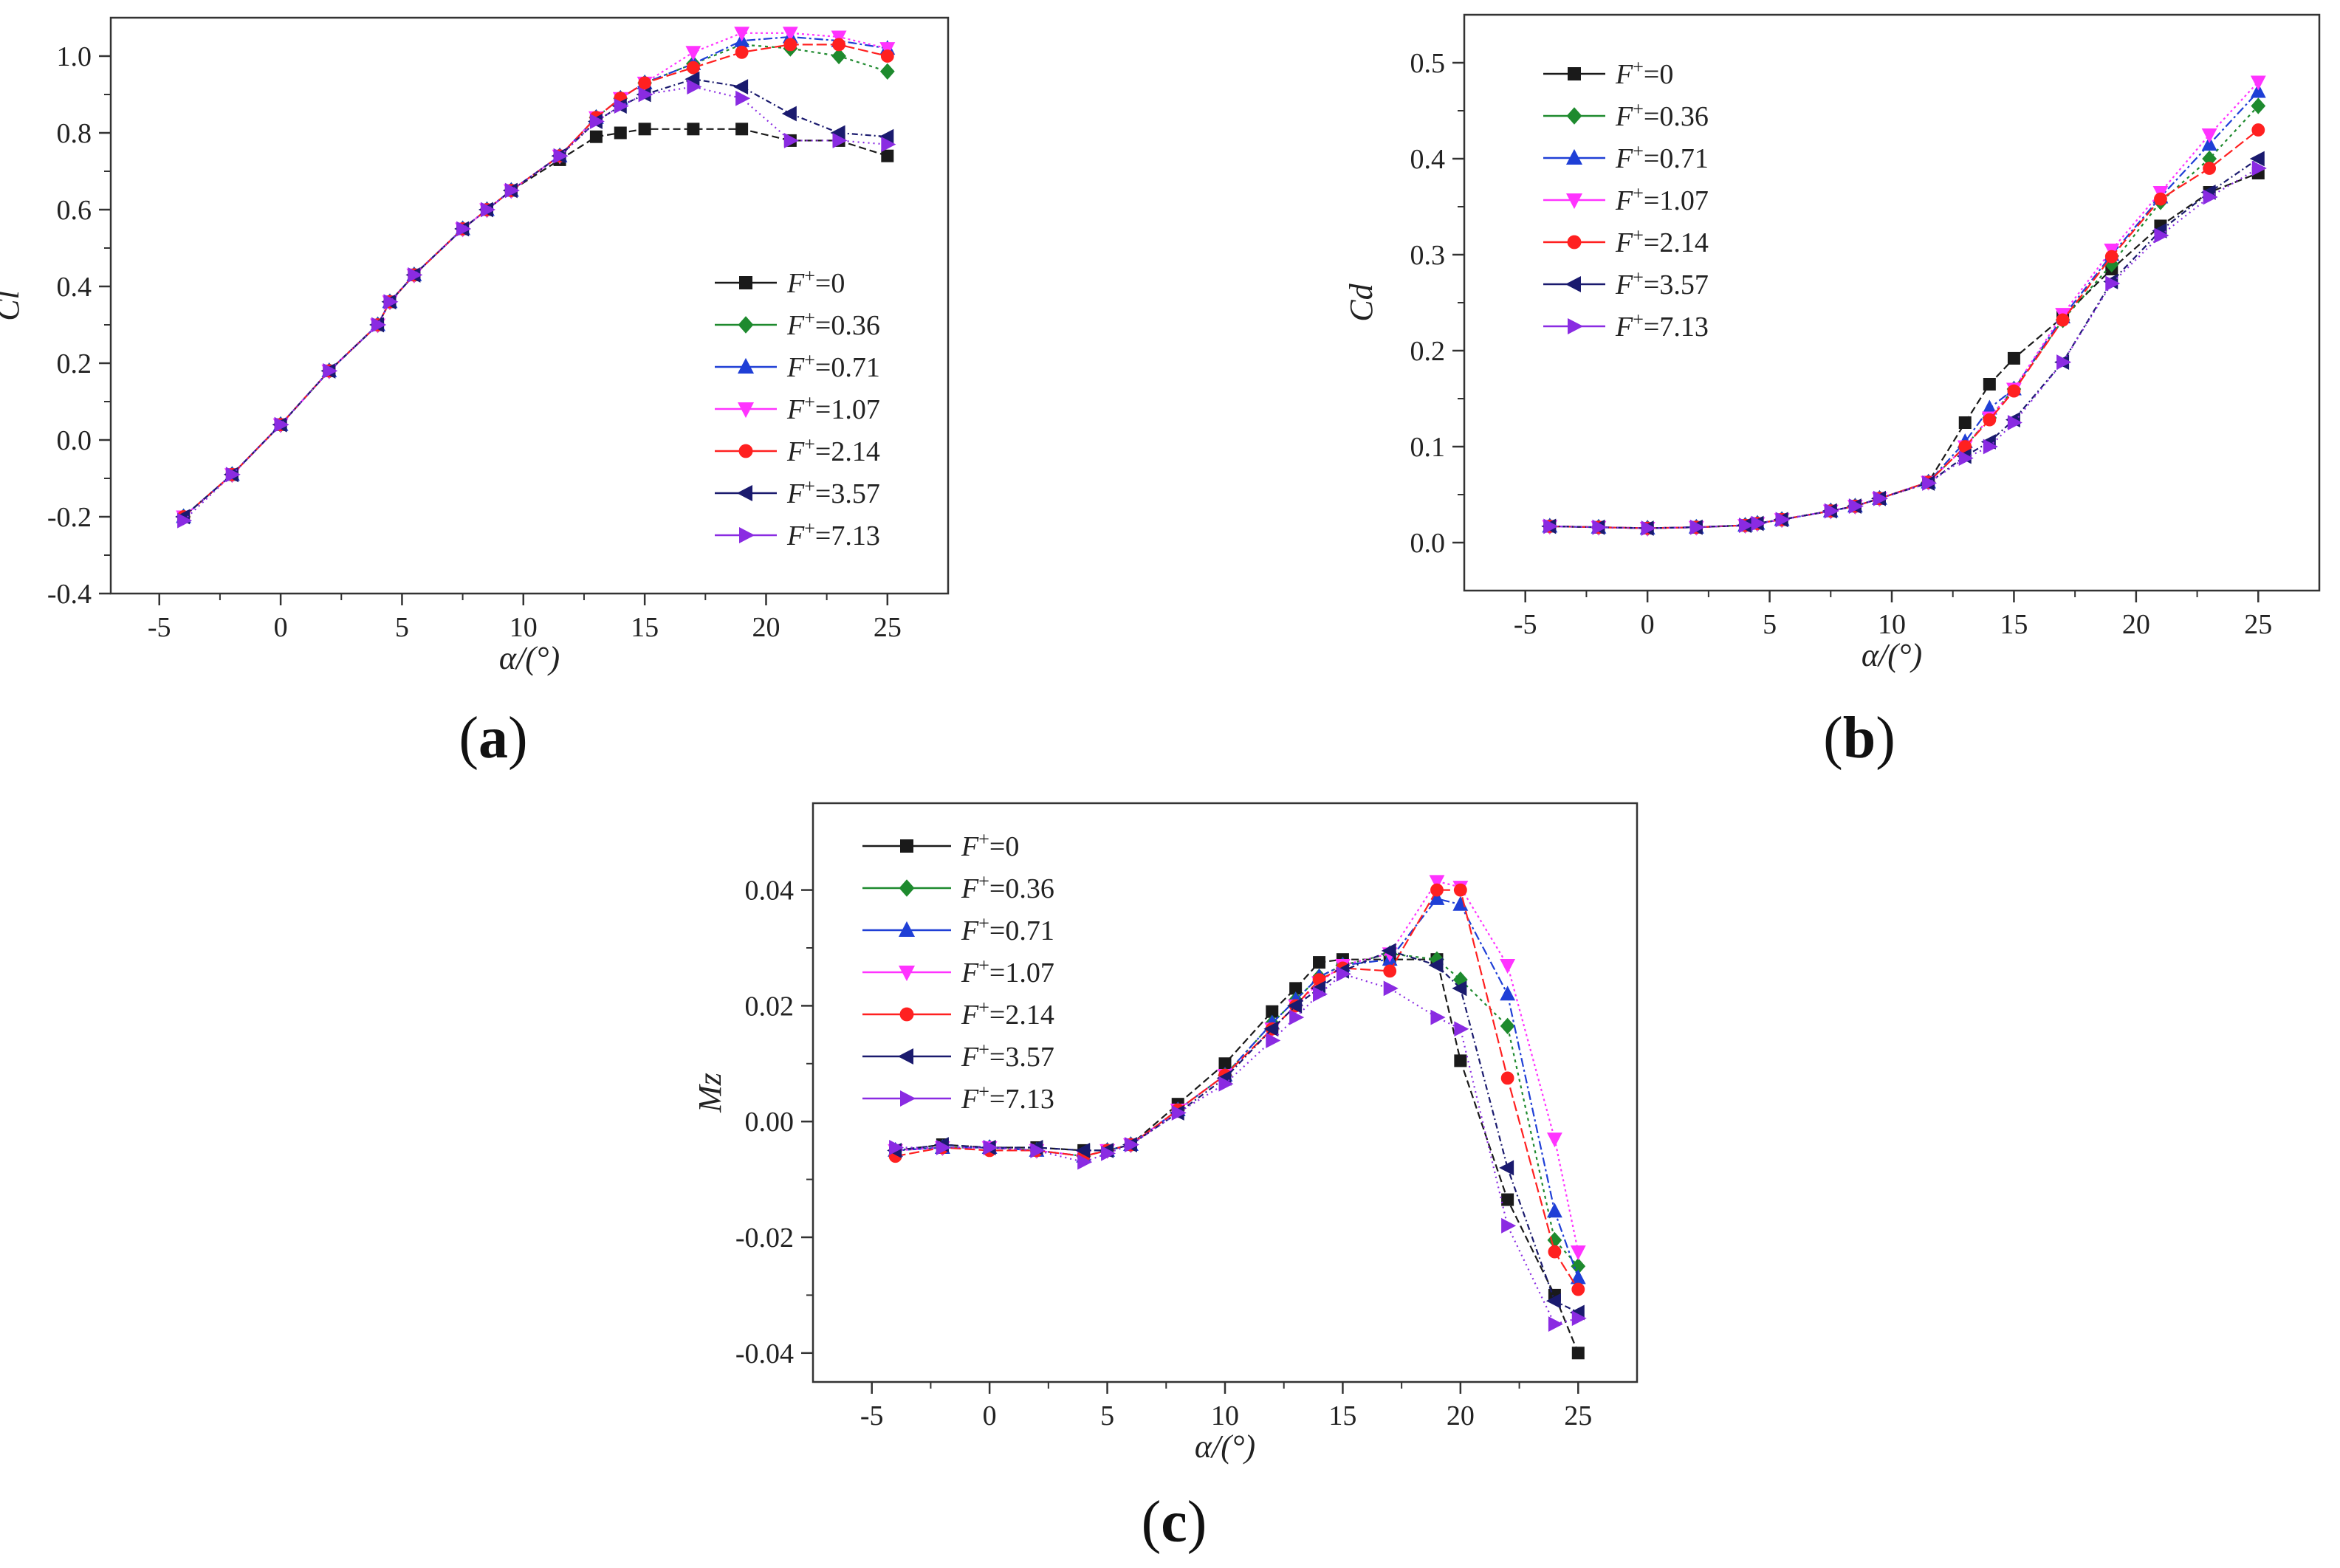  Describe the element at coordinates (1021, 973) in the screenshot. I see `chart-c-legend-value: =1.07` at that location.